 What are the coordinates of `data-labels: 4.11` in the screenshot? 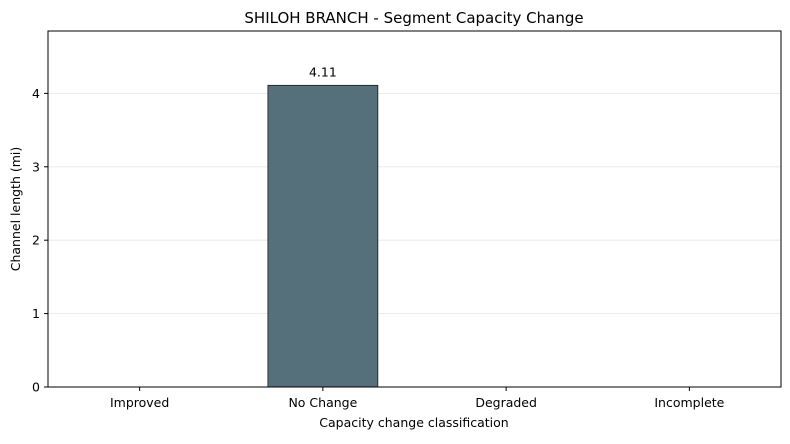 It's located at (323, 71).